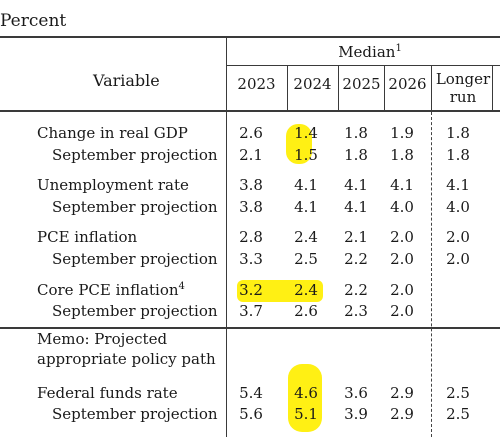 The image size is (500, 437). I want to click on row-label: Federal funds rate, so click(107, 393).